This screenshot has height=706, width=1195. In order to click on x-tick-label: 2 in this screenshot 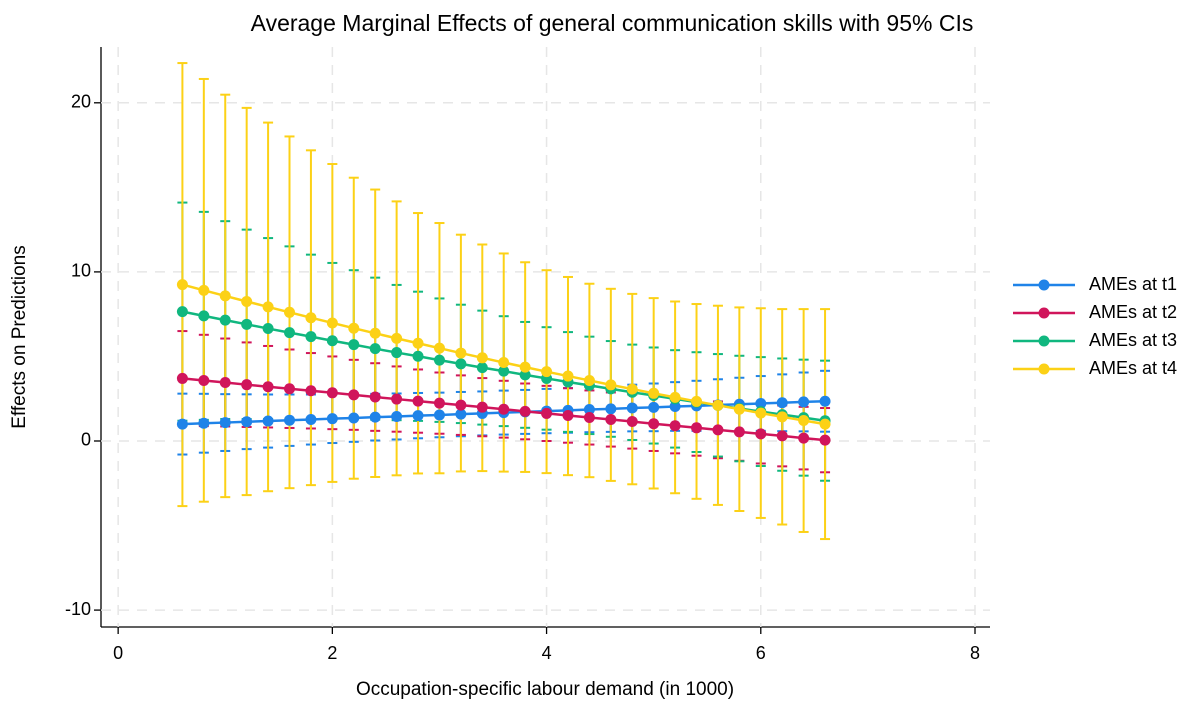, I will do `click(332, 653)`.